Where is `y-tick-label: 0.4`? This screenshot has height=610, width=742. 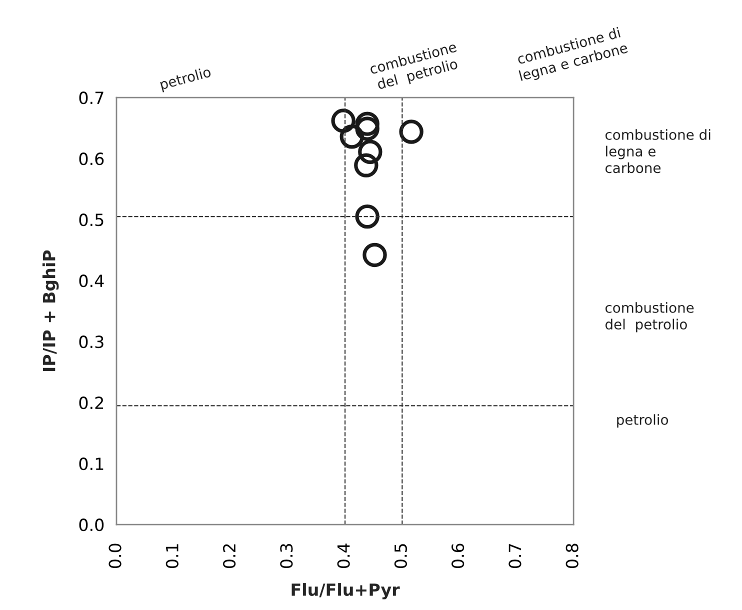
y-tick-label: 0.4 is located at coordinates (91, 281).